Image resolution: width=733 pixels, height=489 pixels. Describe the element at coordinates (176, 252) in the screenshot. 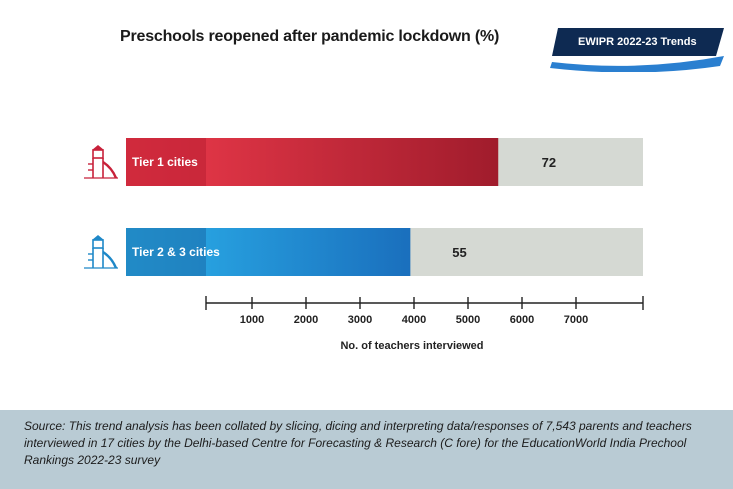

I see `category-label: Tier 2 & 3 cities` at that location.